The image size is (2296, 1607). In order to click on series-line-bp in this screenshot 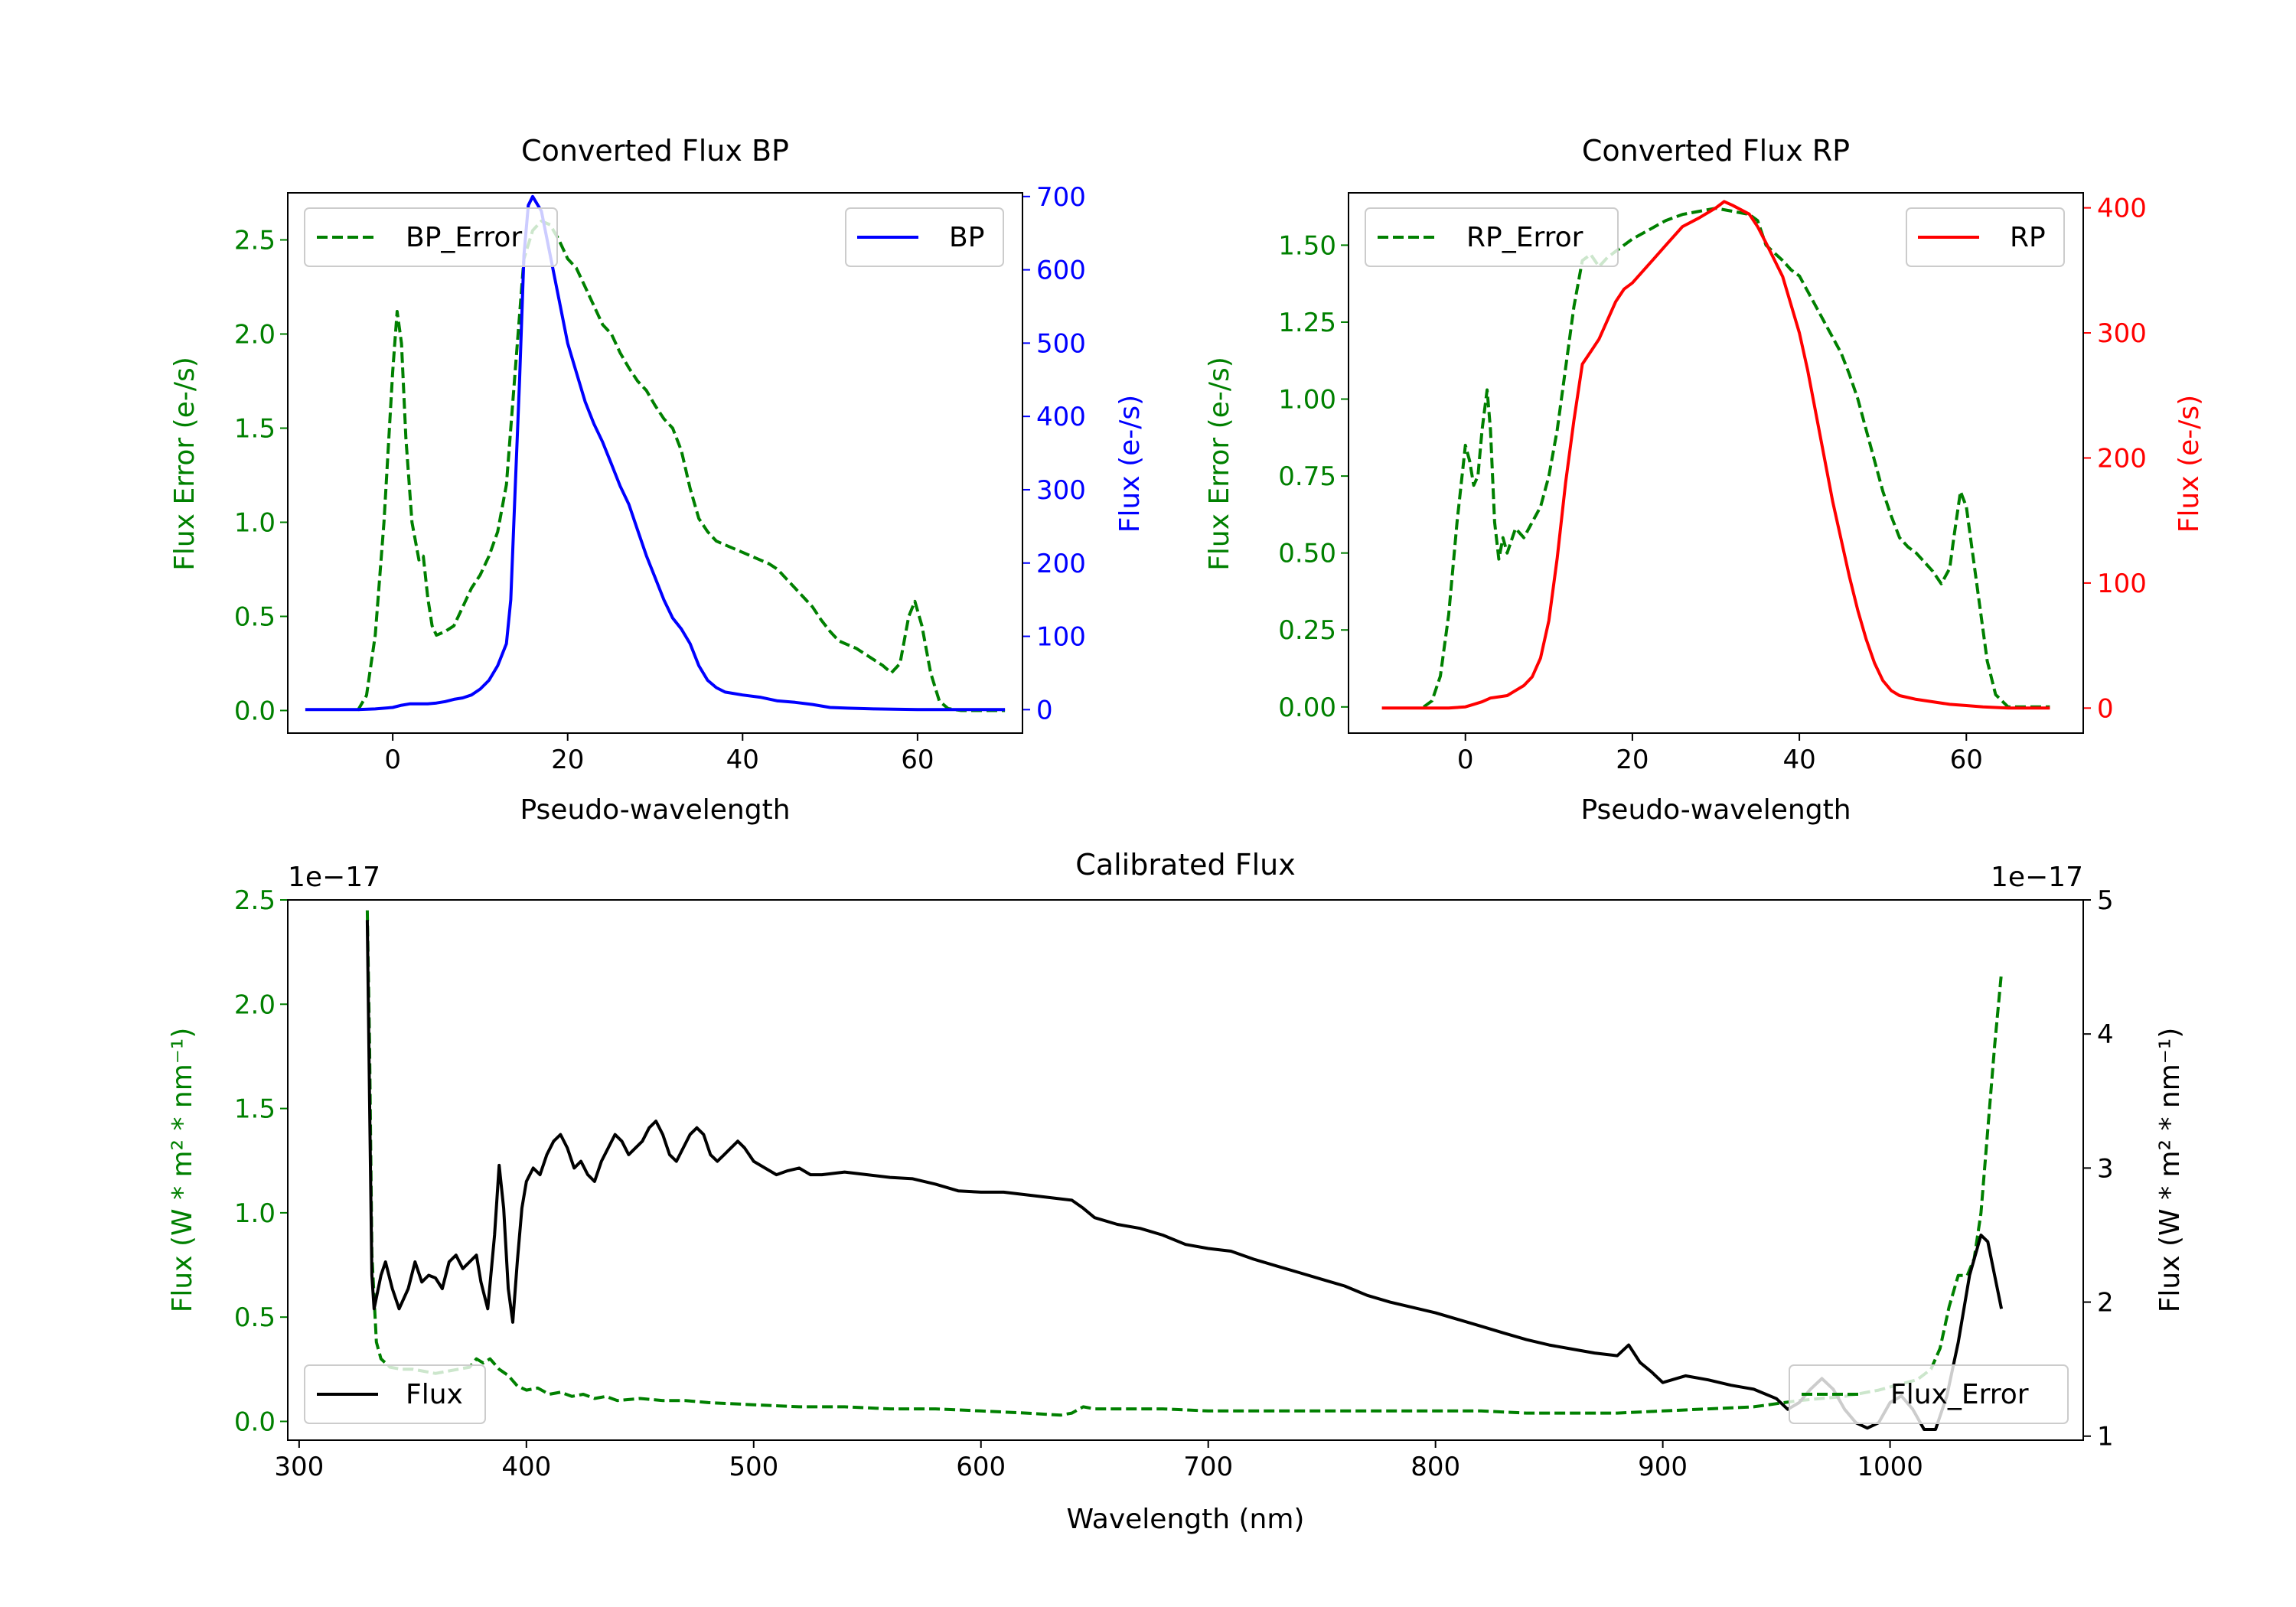, I will do `click(655, 453)`.